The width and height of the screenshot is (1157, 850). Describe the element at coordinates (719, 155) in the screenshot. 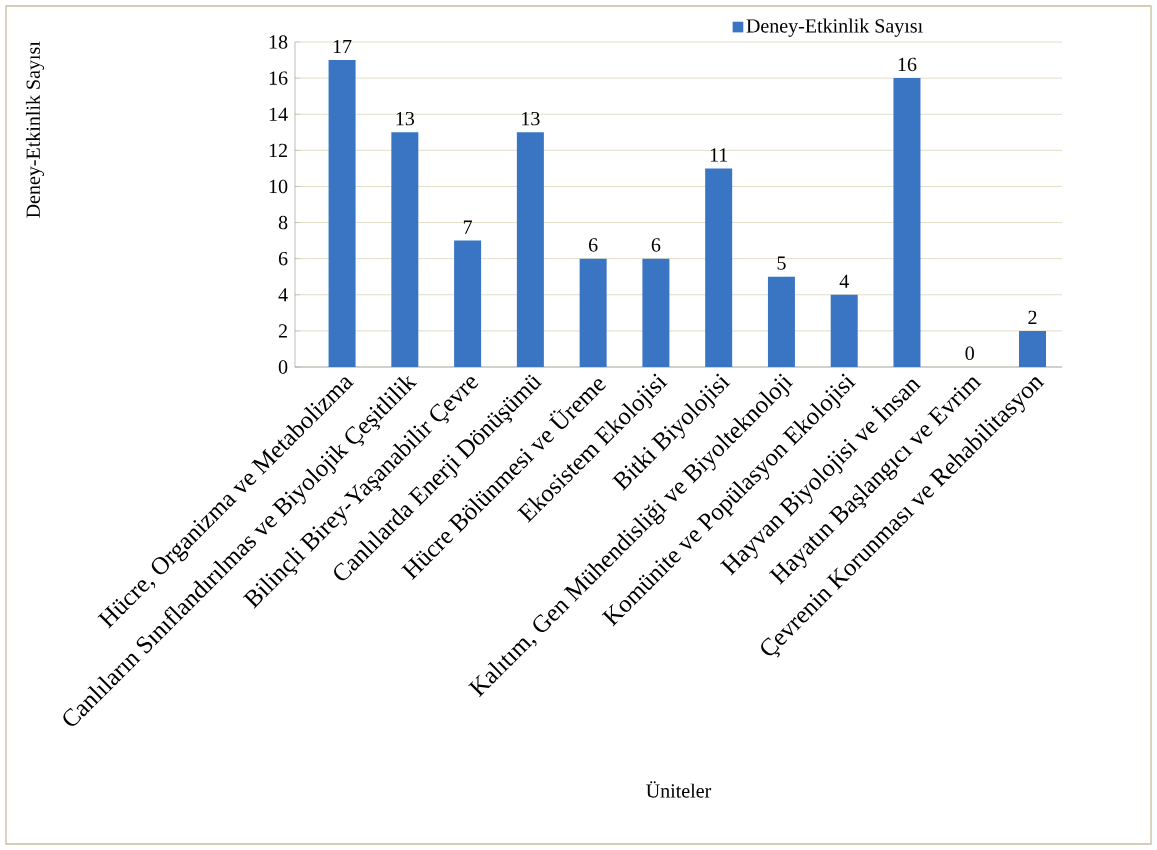

I see `data-label: 11` at that location.